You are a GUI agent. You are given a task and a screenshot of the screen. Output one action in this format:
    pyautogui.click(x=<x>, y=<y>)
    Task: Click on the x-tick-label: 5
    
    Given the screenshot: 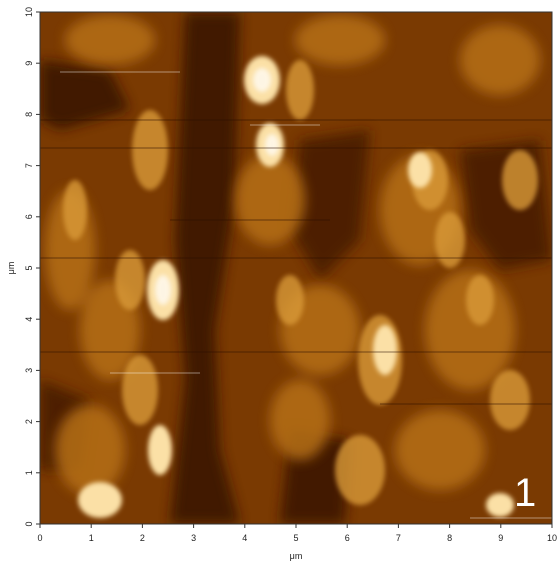 What is the action you would take?
    pyautogui.click(x=295, y=538)
    